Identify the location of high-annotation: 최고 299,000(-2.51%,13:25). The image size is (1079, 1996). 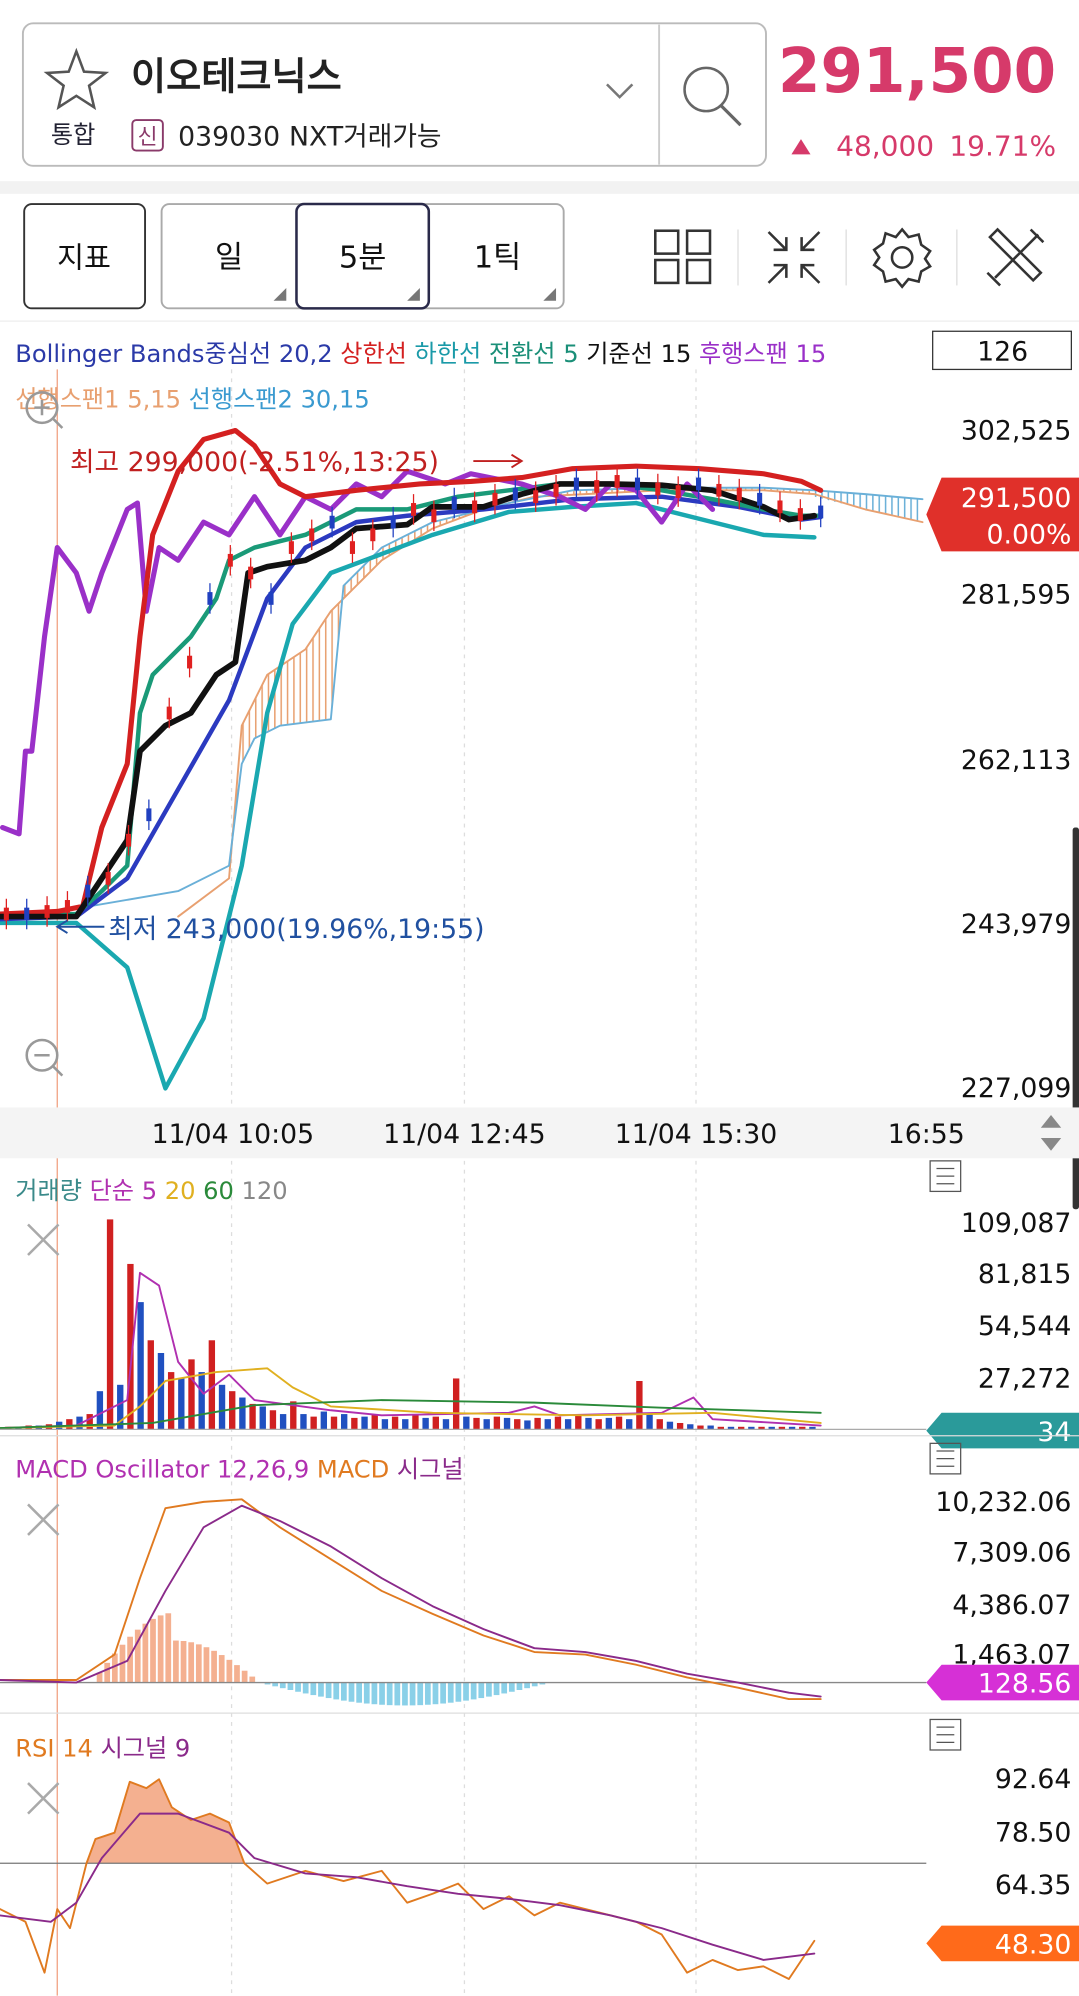
(254, 462).